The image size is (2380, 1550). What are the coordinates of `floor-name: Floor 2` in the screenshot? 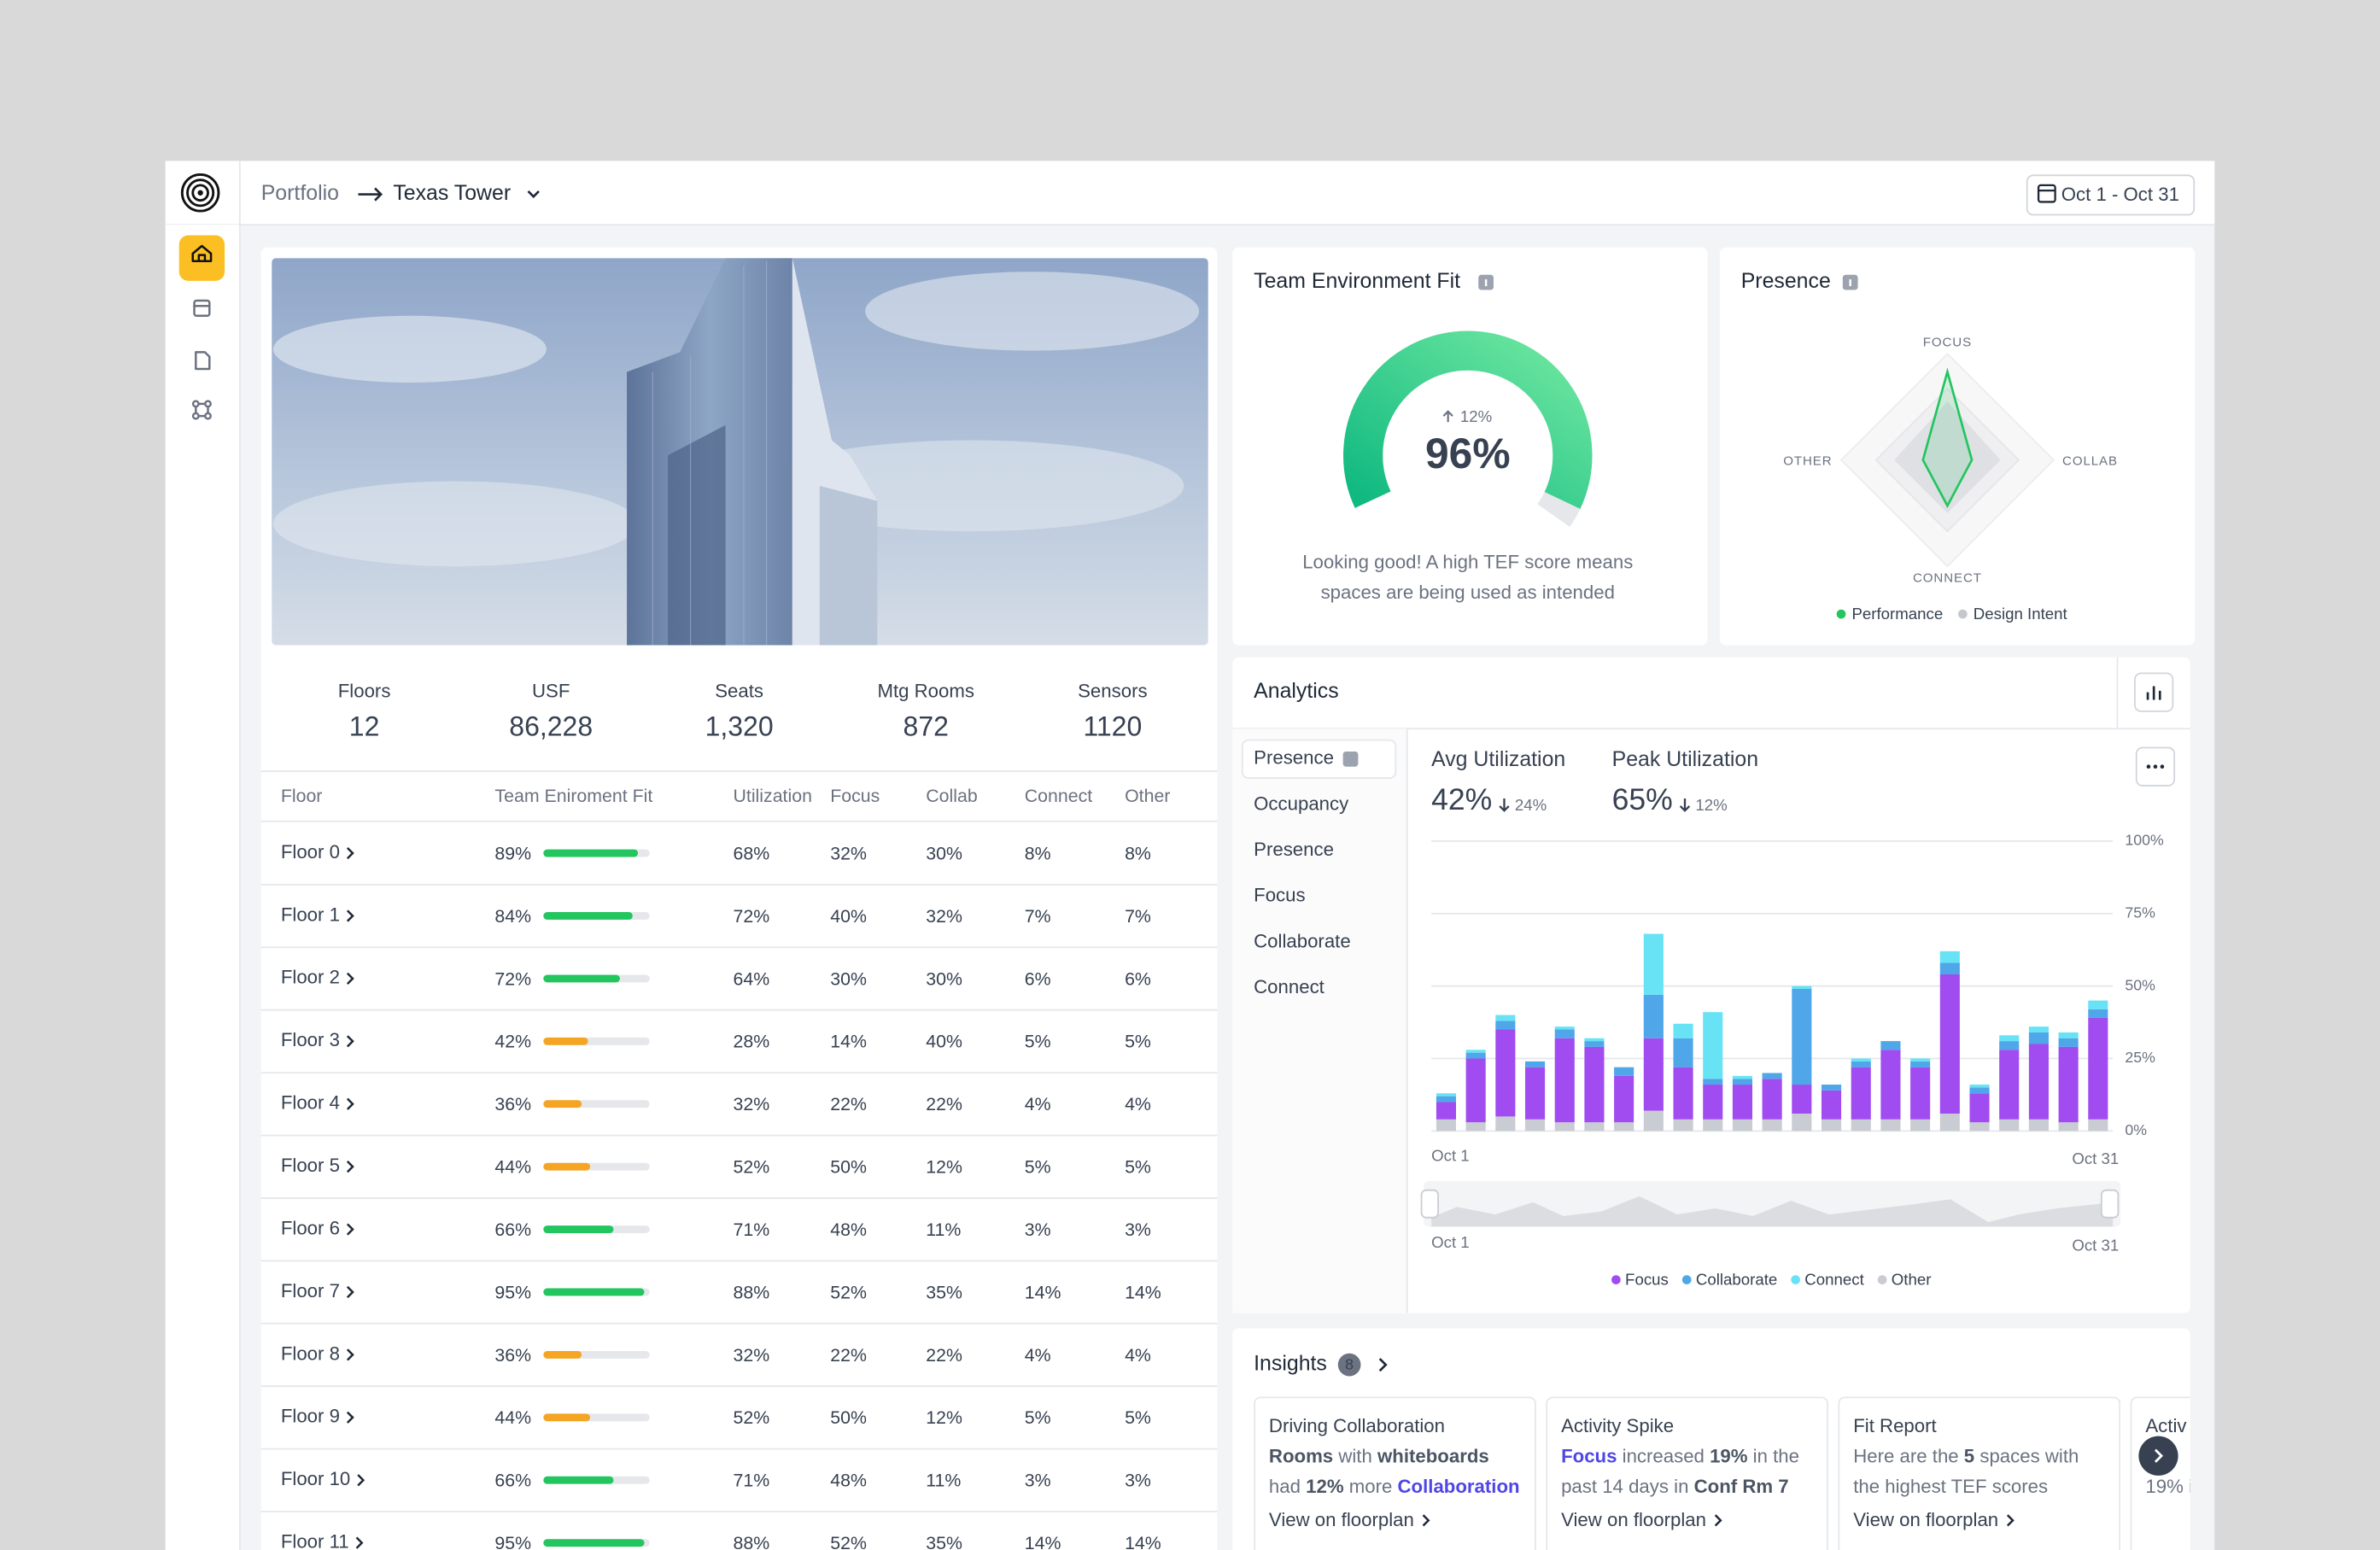 It's located at (310, 977).